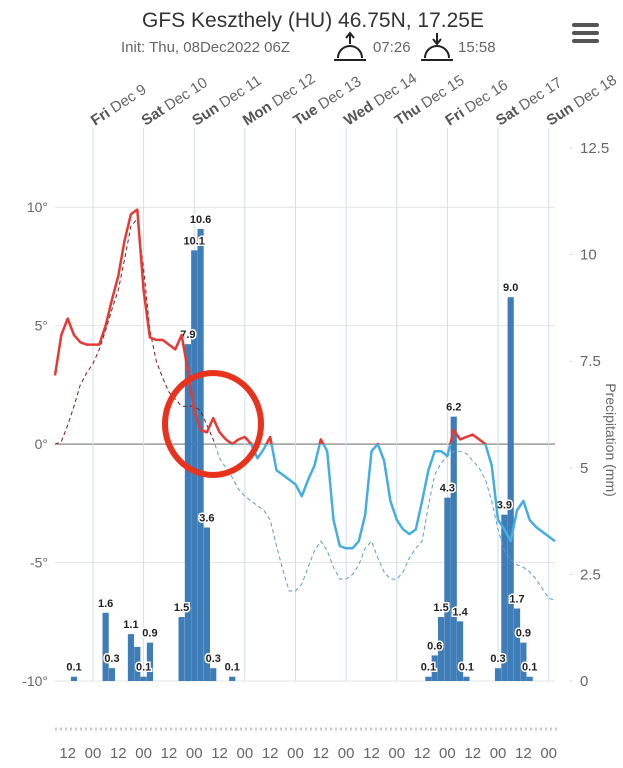  Describe the element at coordinates (588, 255) in the screenshot. I see `y2-tick-label: 10` at that location.